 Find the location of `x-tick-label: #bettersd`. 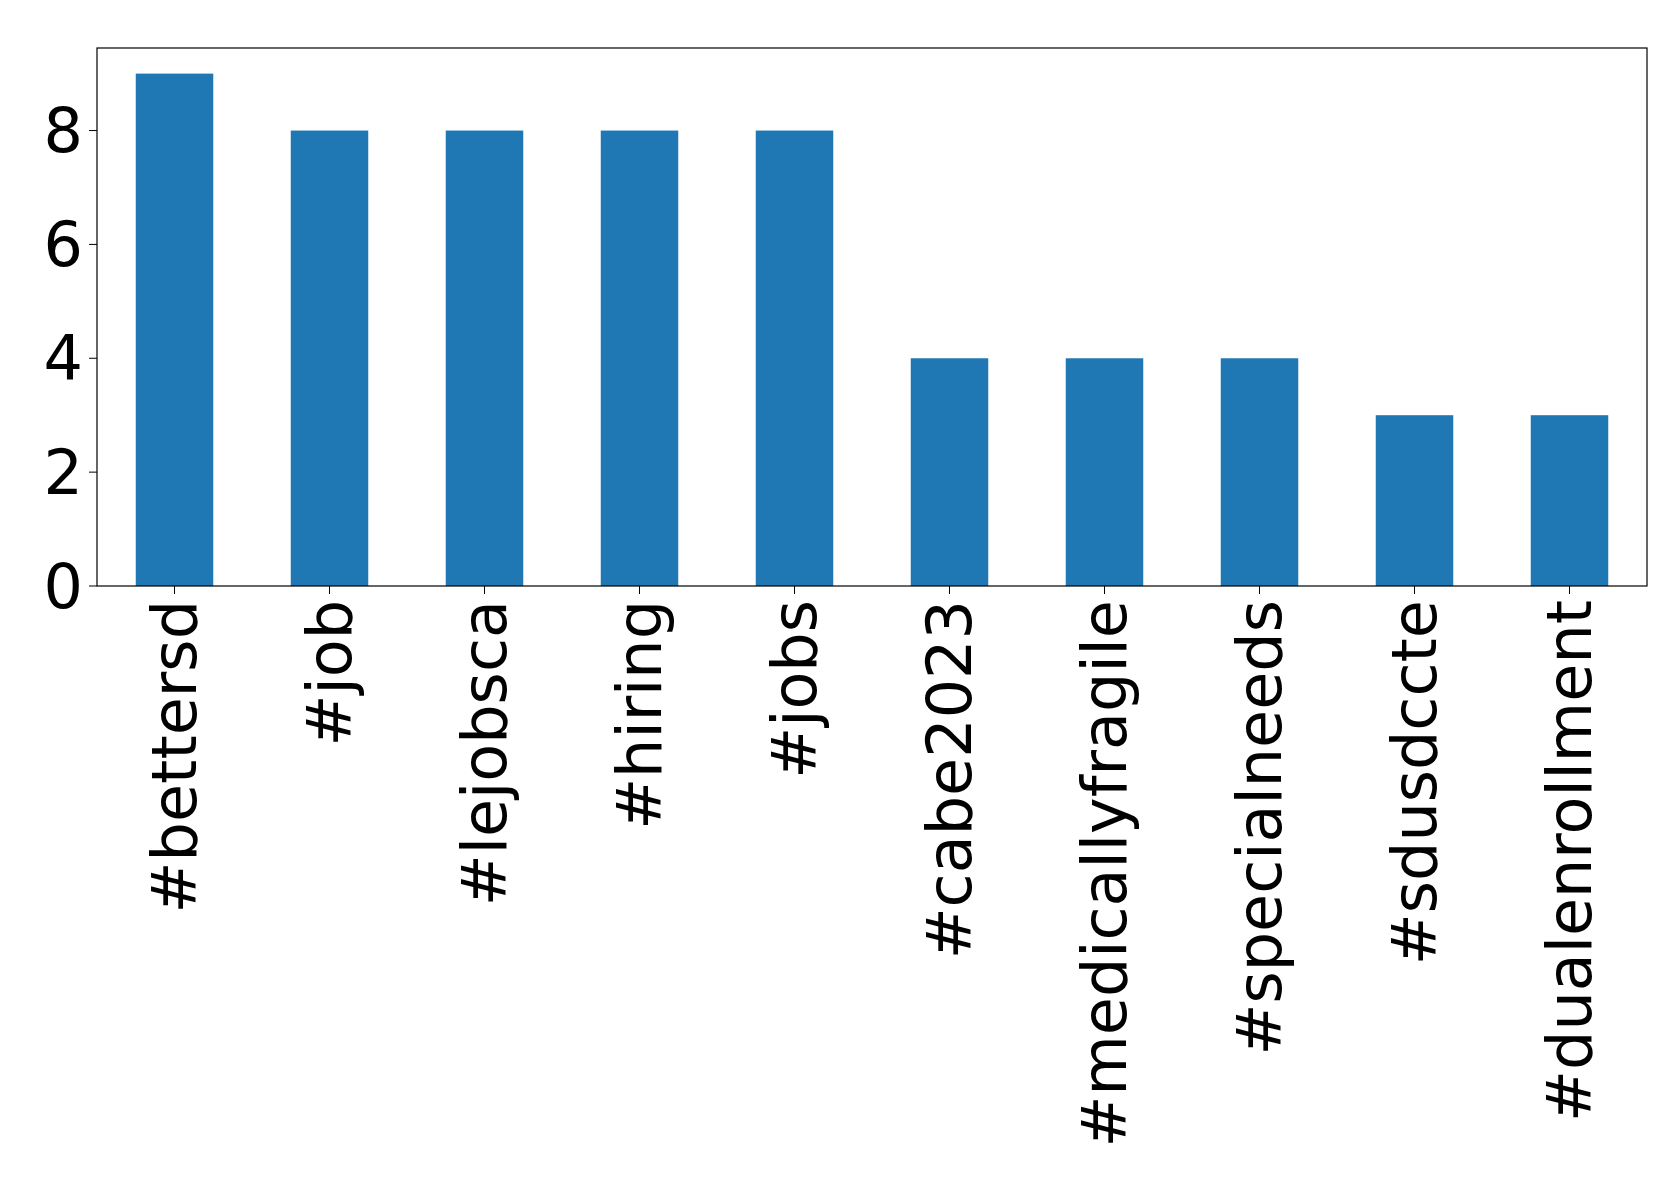

x-tick-label: #bettersd is located at coordinates (175, 757).